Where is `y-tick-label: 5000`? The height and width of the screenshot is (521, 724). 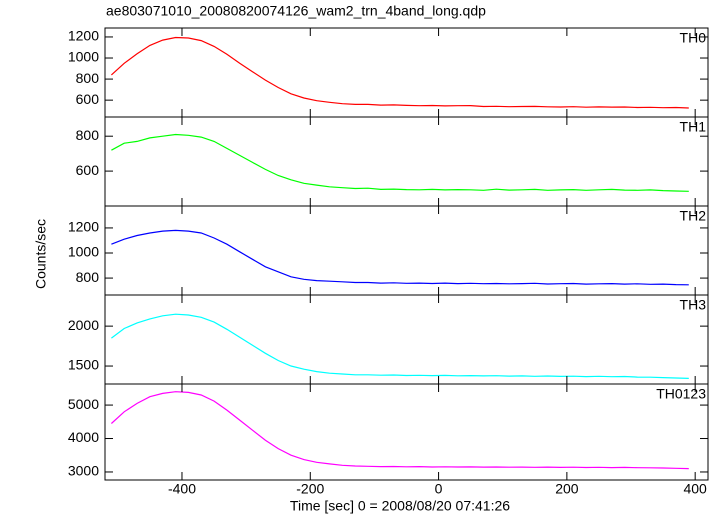 y-tick-label: 5000 is located at coordinates (83, 404).